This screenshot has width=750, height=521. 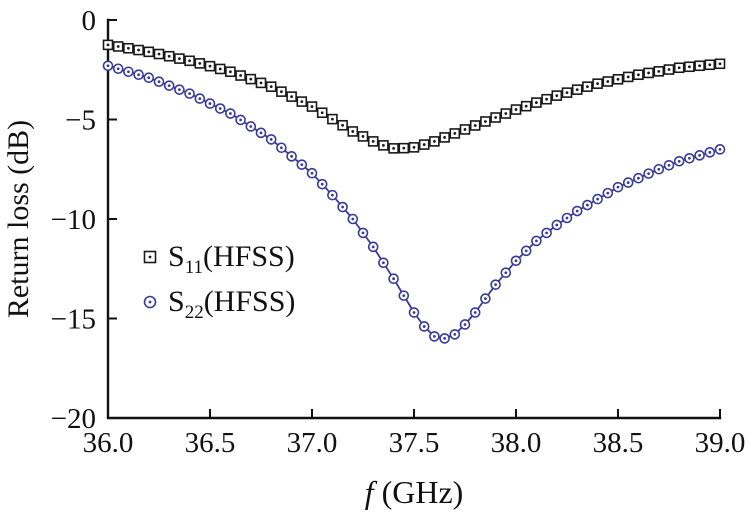 What do you see at coordinates (73, 320) in the screenshot?
I see `y-tick-label: −15` at bounding box center [73, 320].